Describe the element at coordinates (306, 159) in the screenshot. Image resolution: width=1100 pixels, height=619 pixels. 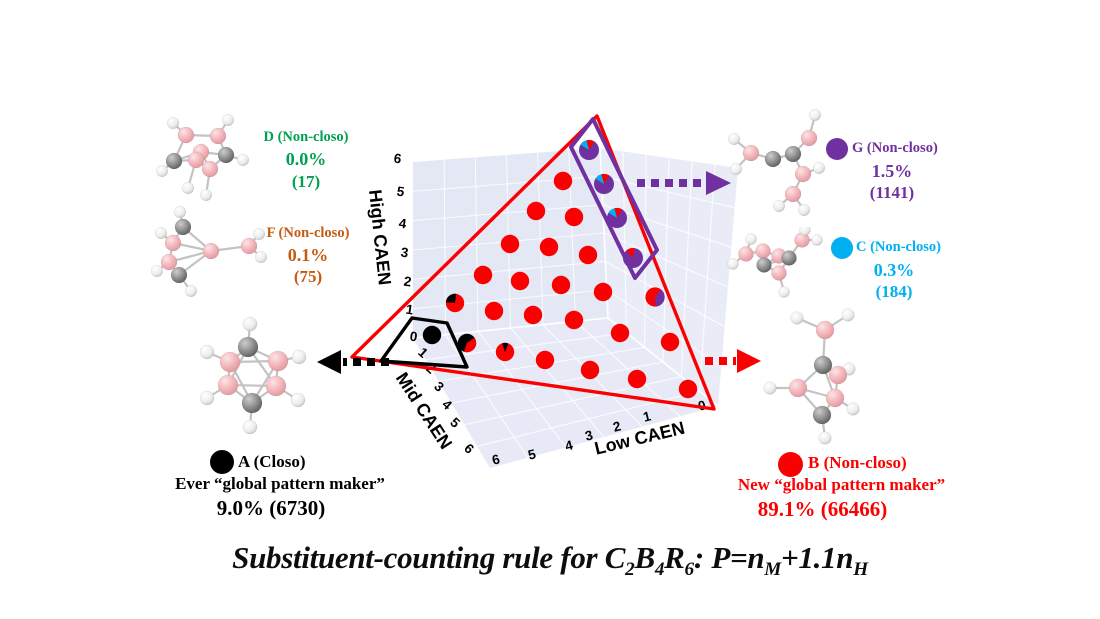
I see `legend-d-percent: 0.0%` at that location.